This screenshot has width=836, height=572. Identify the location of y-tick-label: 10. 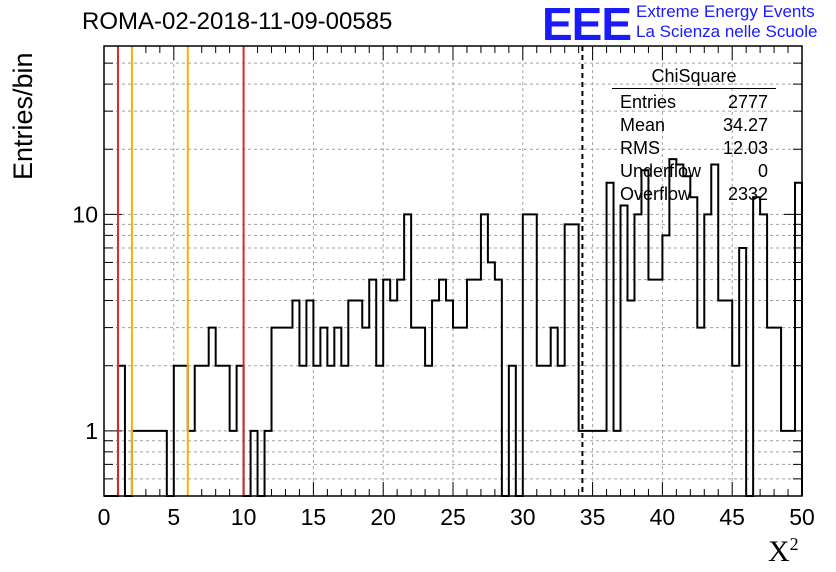
(85, 214).